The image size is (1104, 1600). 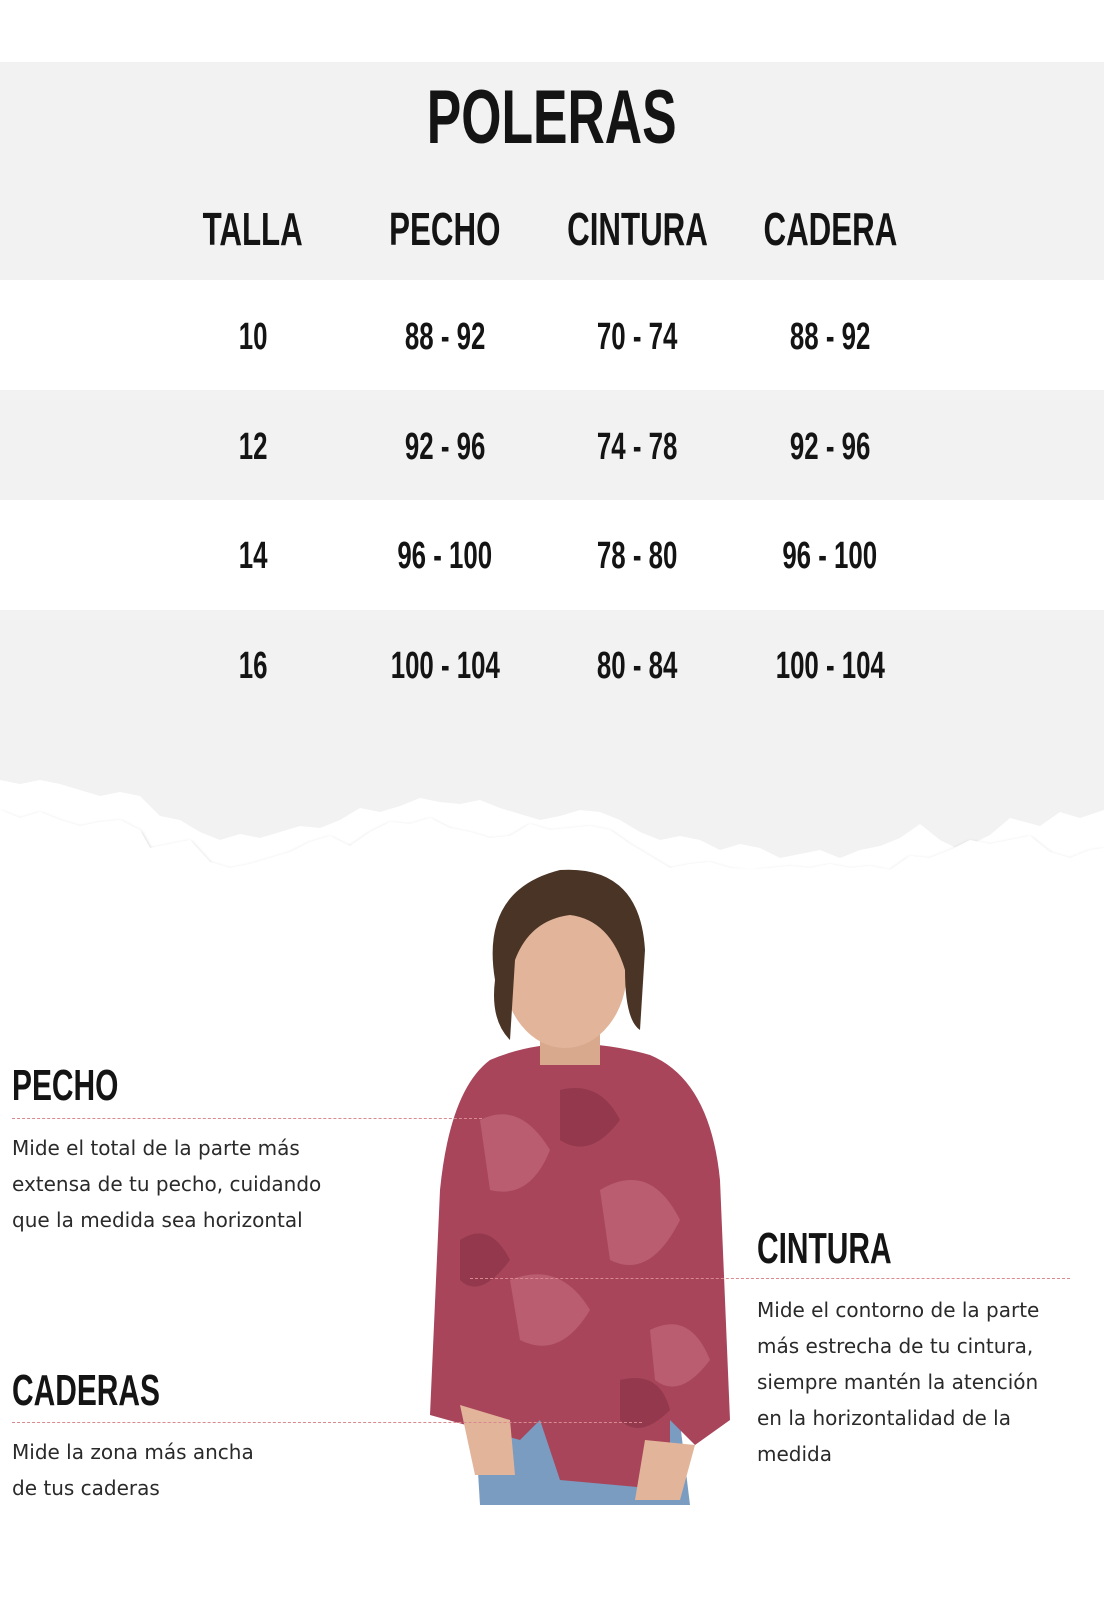 I want to click on header-talla: TALLA, so click(x=253, y=229).